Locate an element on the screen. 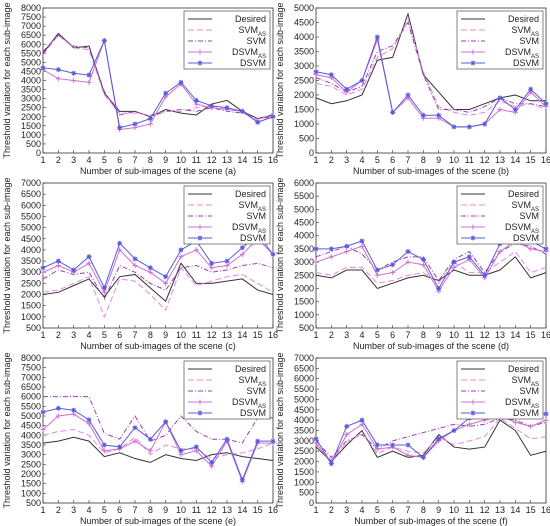 Image resolution: width=550 pixels, height=526 pixels. x-axis-label: Number of sub-images of the scene (c) is located at coordinates (158, 346).